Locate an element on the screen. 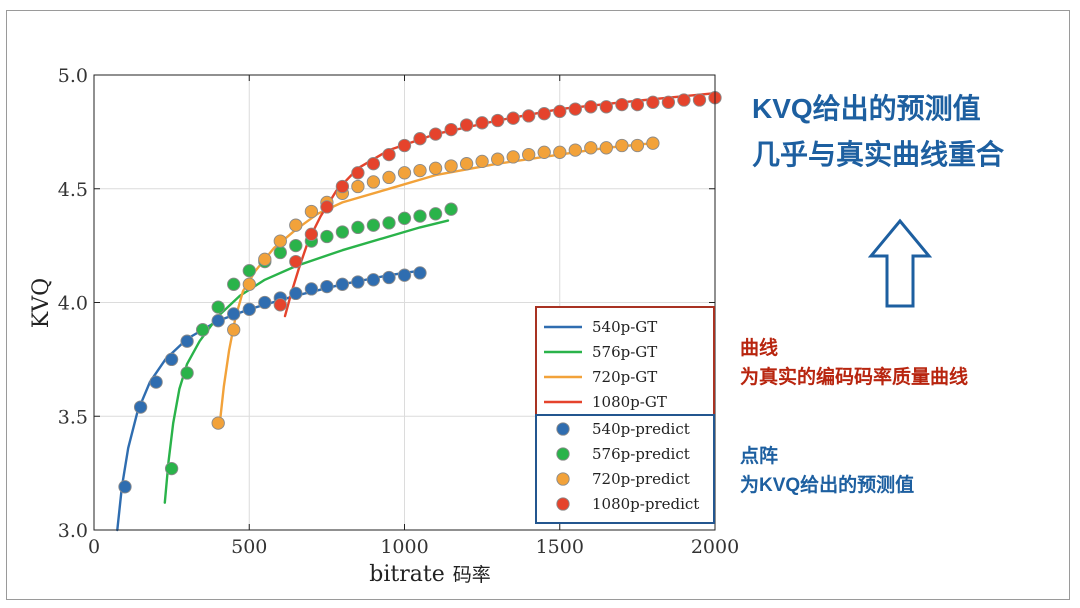  x-tick-label: 0 is located at coordinates (94, 547).